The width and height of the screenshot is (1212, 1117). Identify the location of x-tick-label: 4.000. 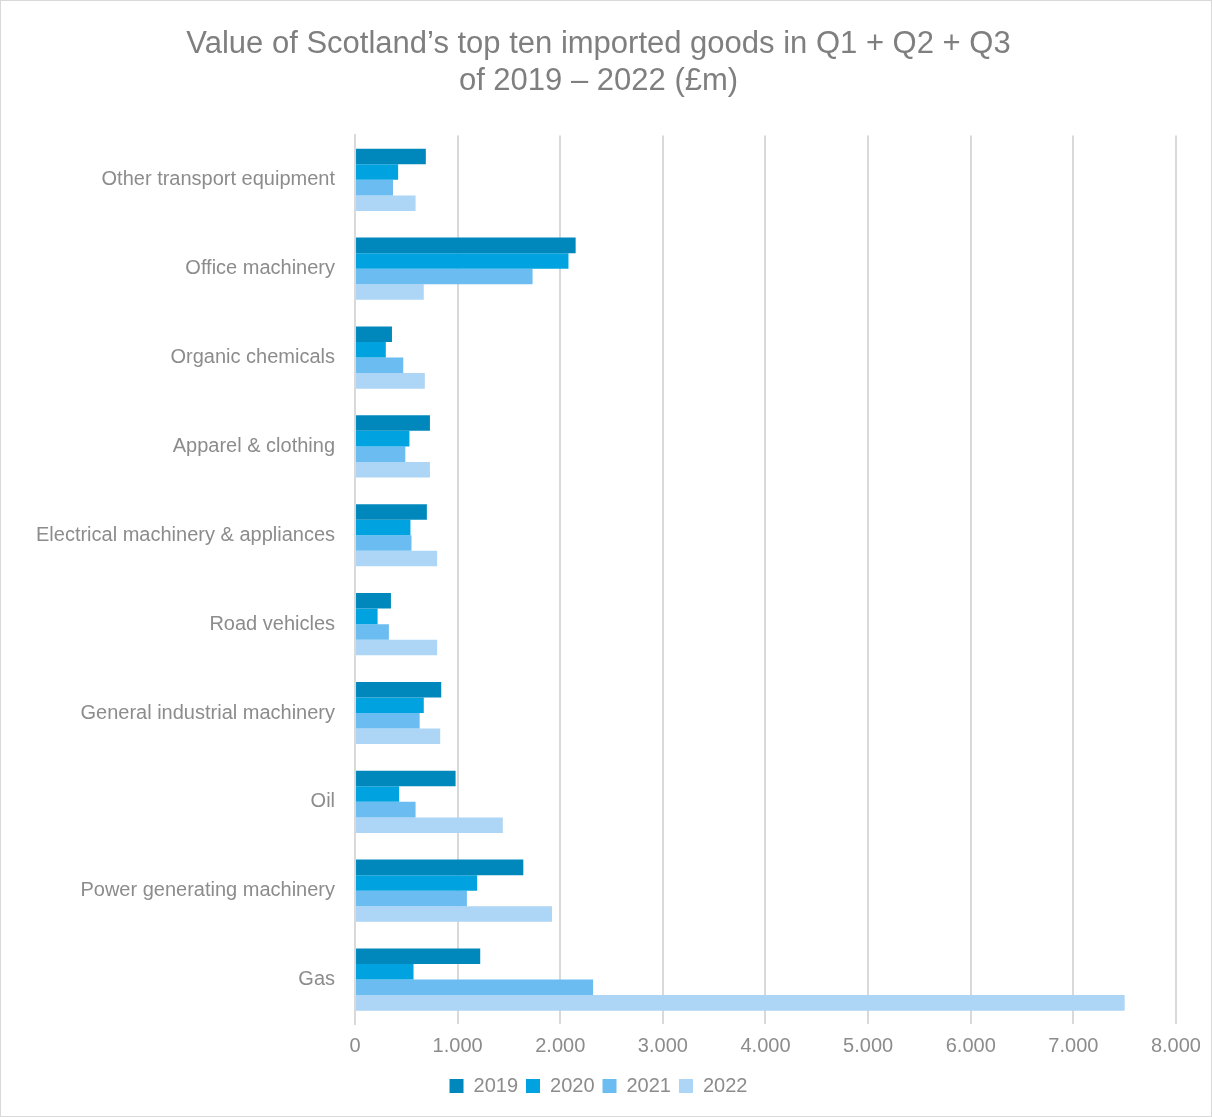
(765, 1044).